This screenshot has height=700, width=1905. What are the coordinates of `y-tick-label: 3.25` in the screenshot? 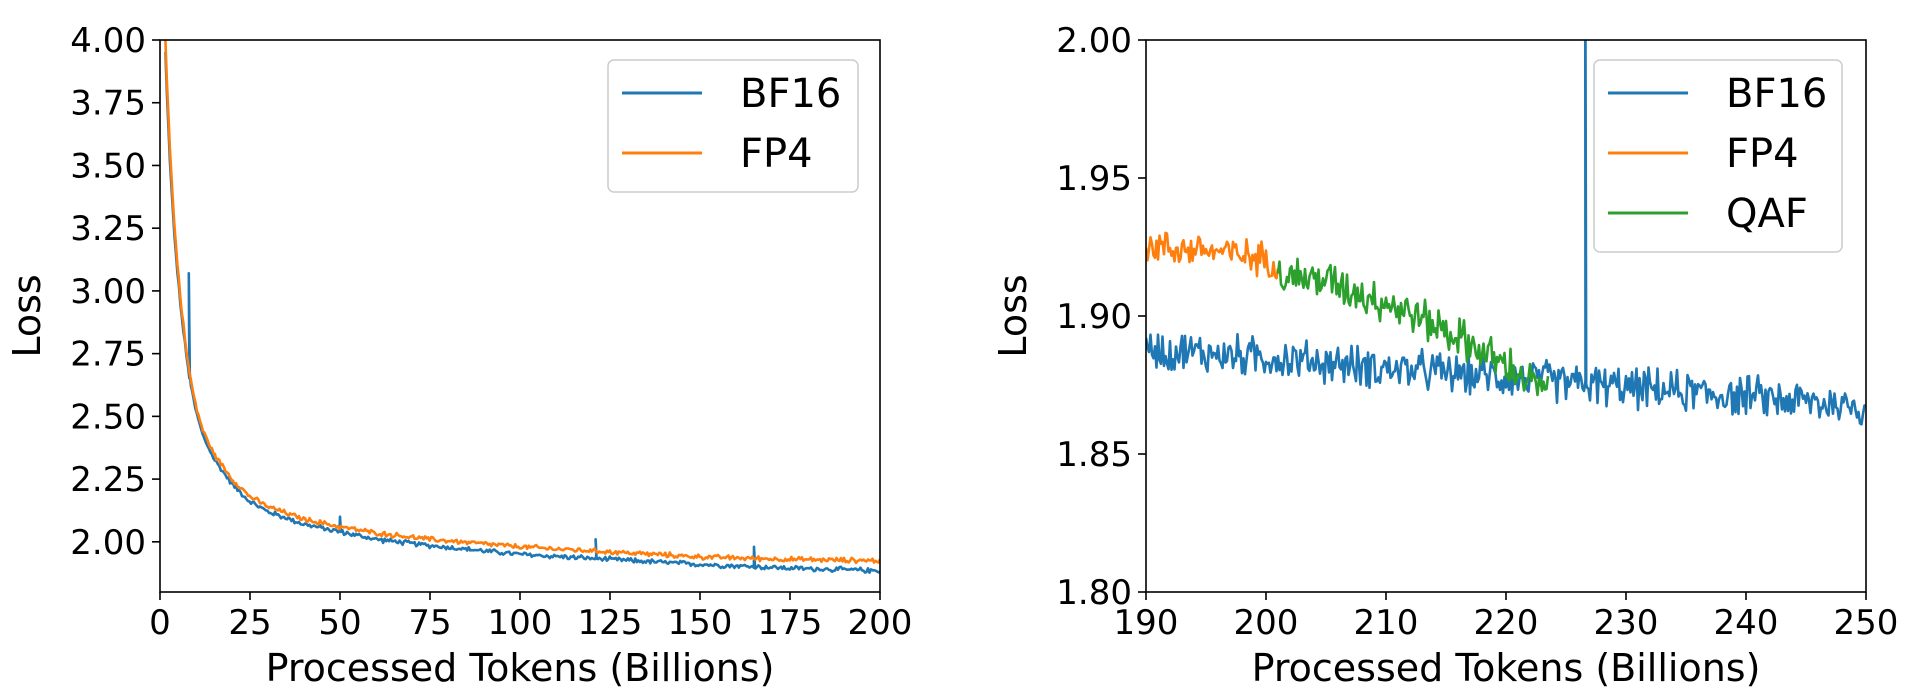 It's located at (108, 229).